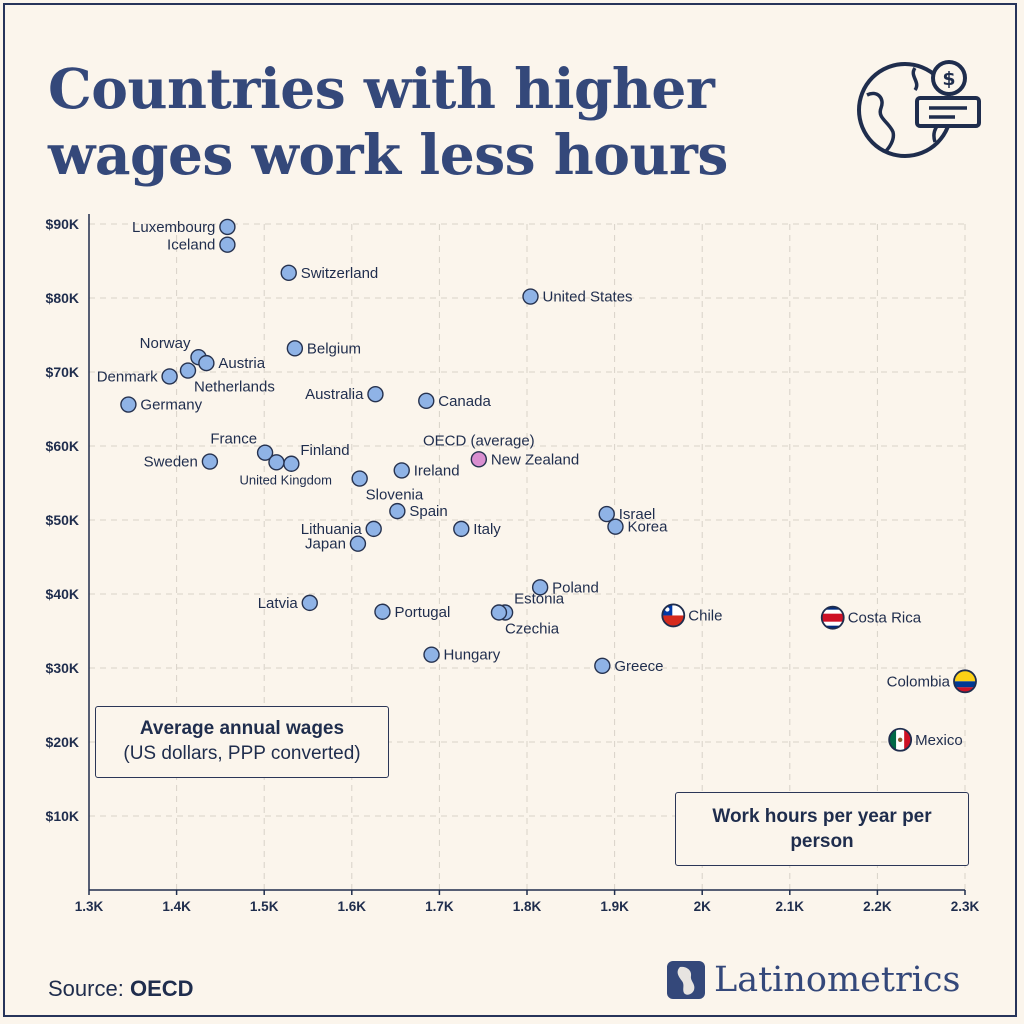  What do you see at coordinates (487, 529) in the screenshot?
I see `data-label: Italy` at bounding box center [487, 529].